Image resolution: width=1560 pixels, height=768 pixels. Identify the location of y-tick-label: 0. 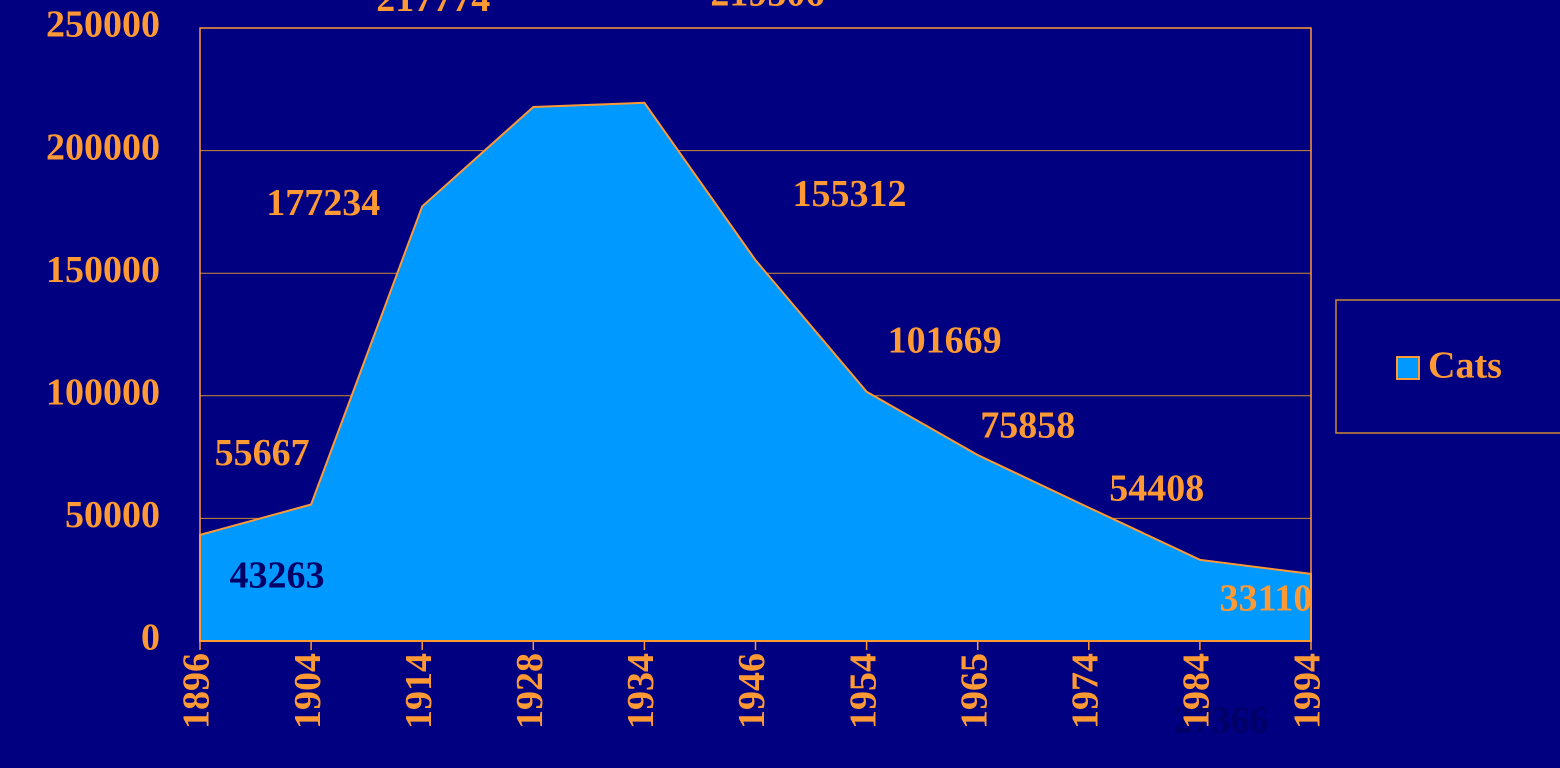
(150, 638).